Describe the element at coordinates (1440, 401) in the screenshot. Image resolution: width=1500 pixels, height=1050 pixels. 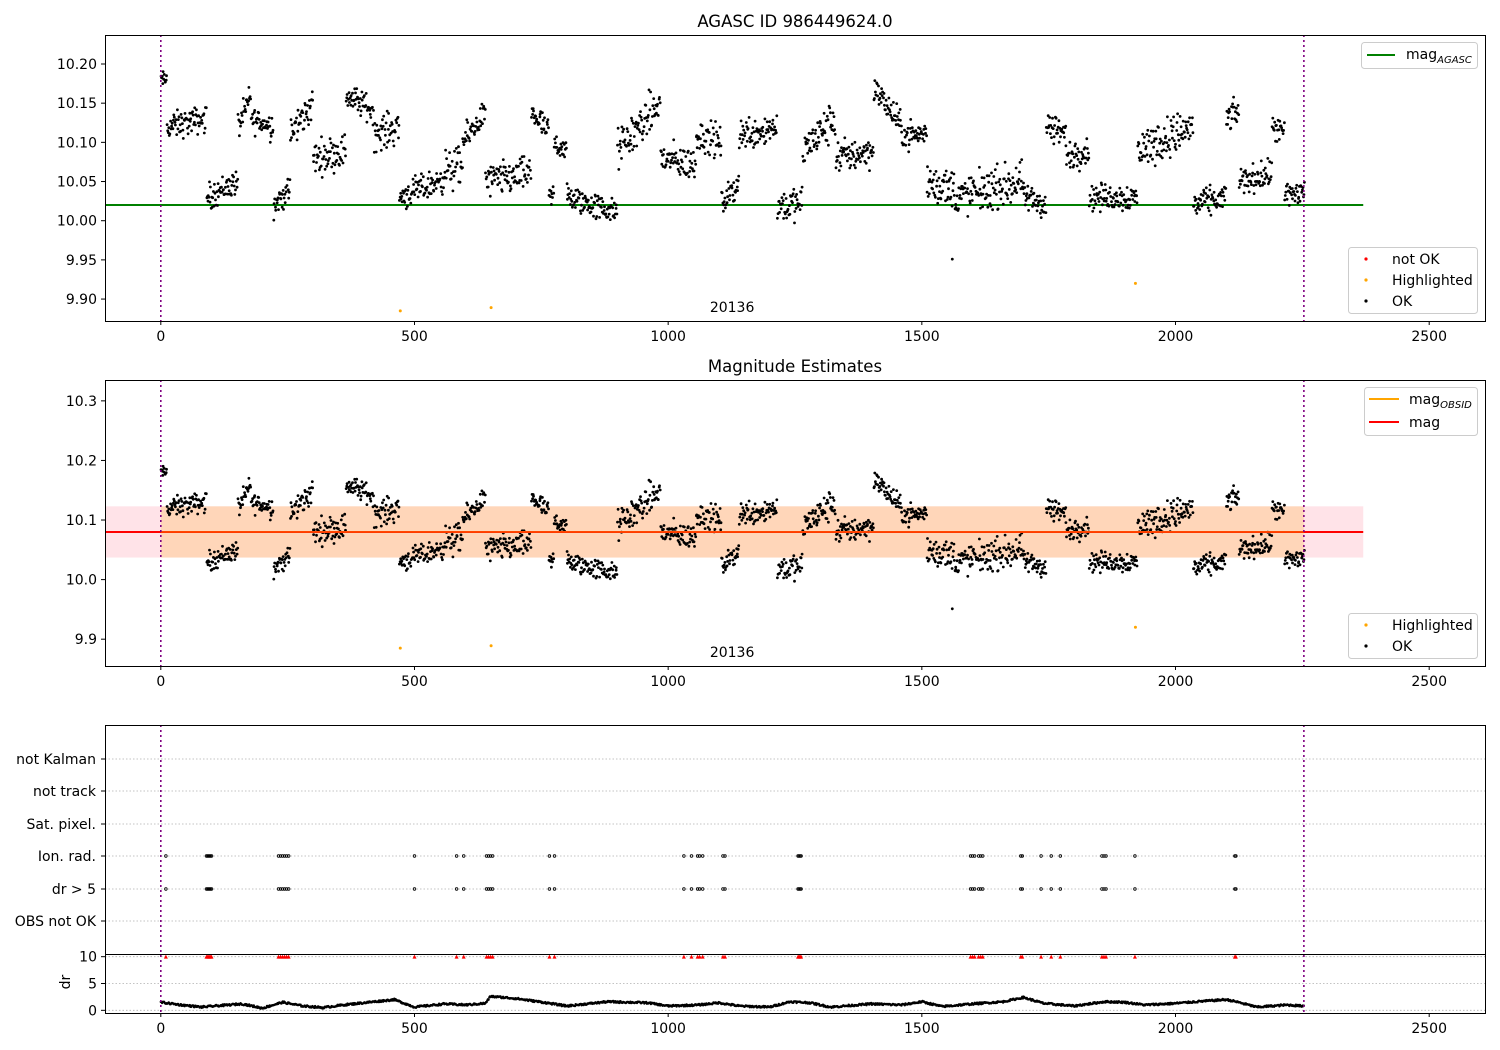
I see `legend-entry-mag-obsid: magOBSID` at that location.